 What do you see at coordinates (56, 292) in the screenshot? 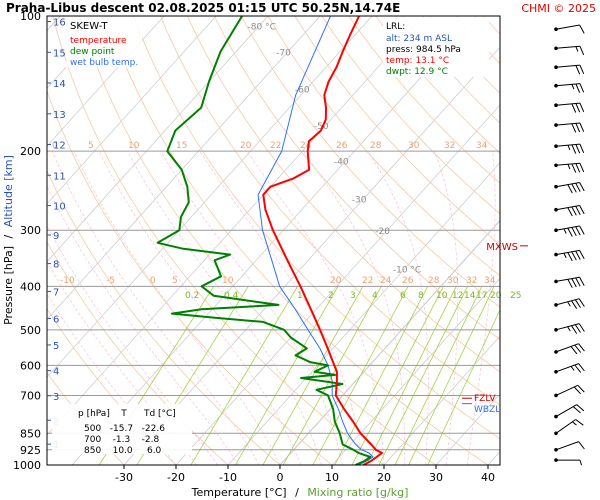
I see `altitude-tick-label: 7` at bounding box center [56, 292].